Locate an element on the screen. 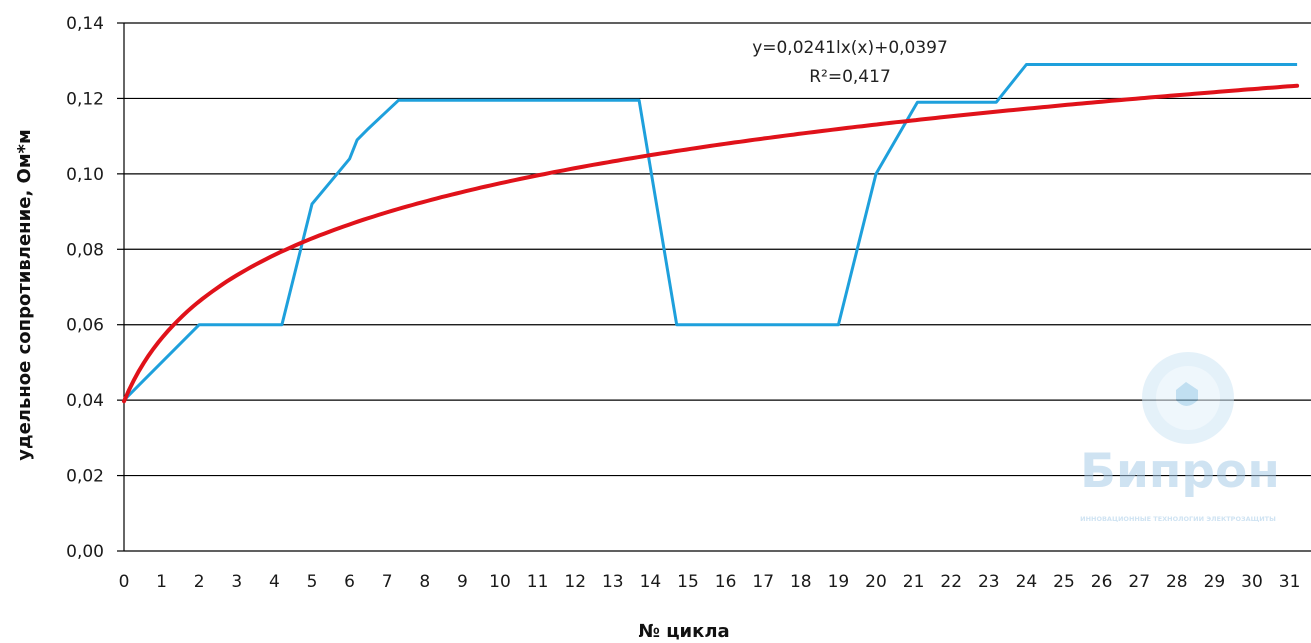 Image resolution: width=1311 pixels, height=643 pixels. y-tick-label: 0,06 is located at coordinates (85, 326).